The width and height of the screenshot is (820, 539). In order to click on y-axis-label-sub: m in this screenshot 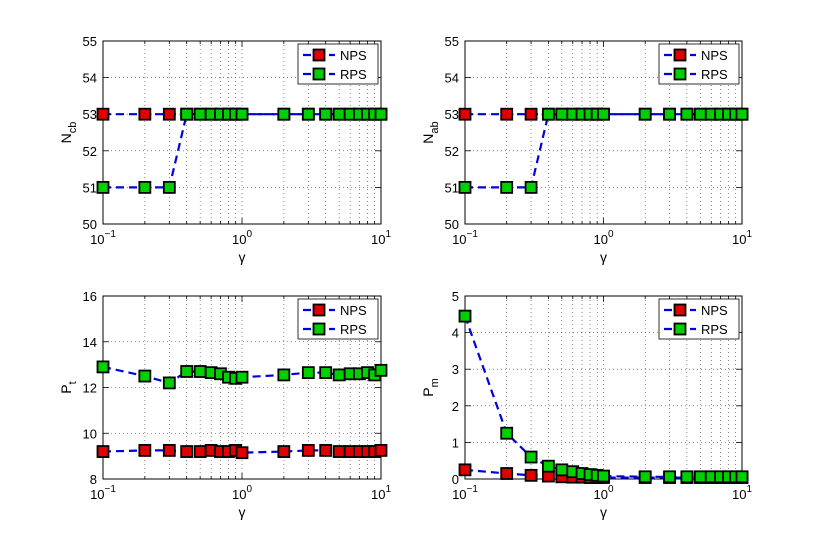, I will do `click(435, 382)`.